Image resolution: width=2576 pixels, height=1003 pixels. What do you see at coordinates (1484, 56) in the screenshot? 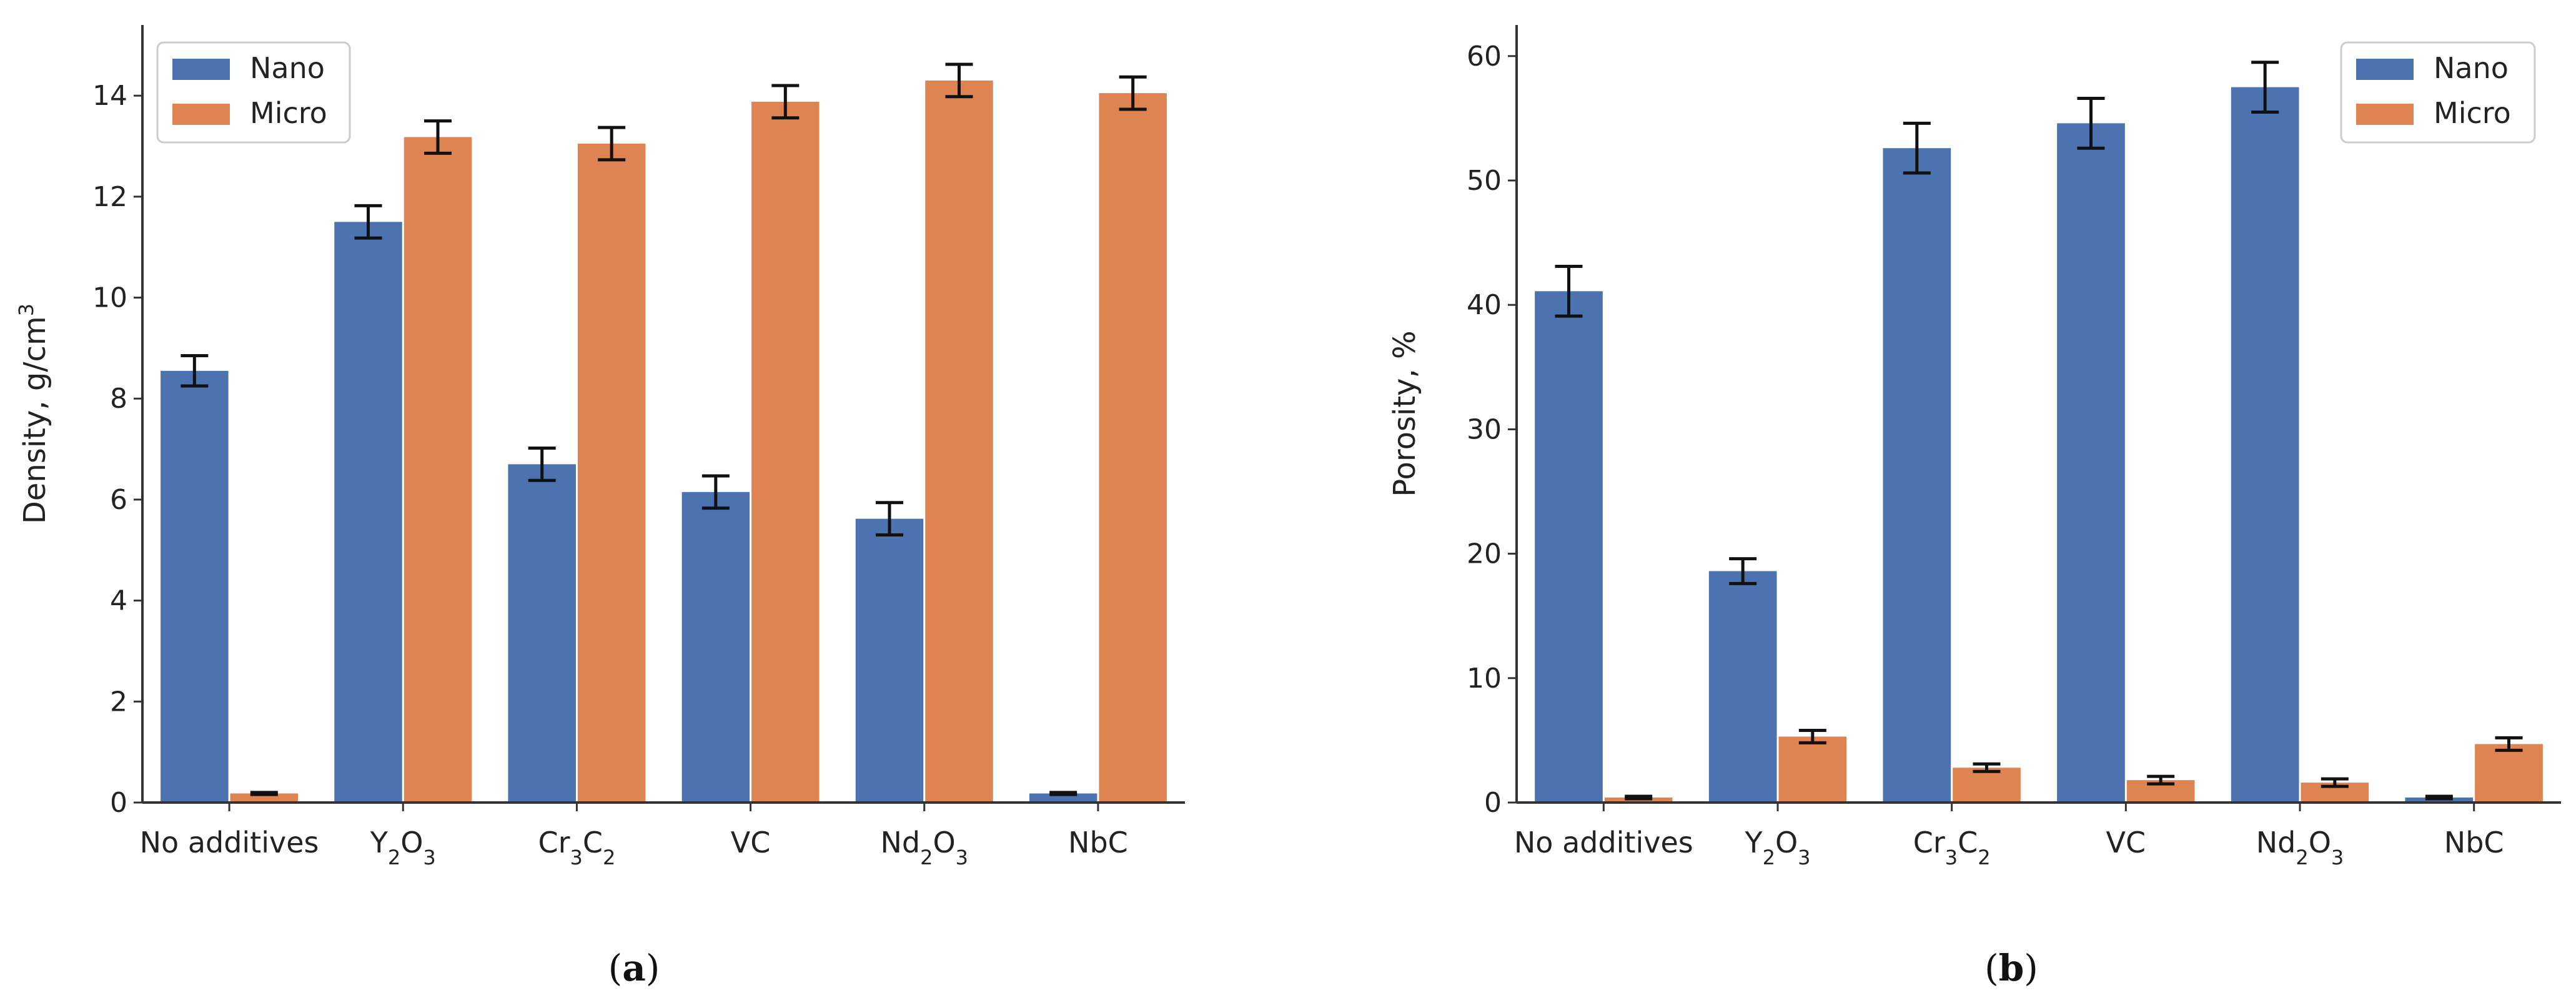
I see `y-tick-label: 60` at bounding box center [1484, 56].